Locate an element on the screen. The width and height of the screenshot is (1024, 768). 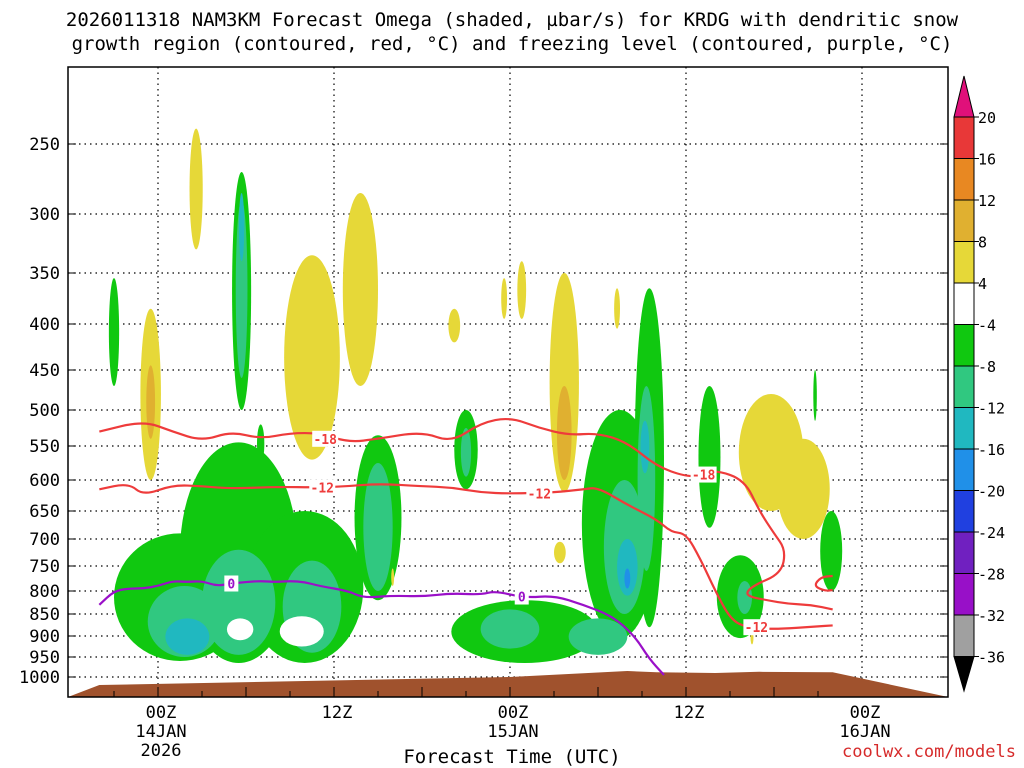
colorbar-label: -4 is located at coordinates (987, 326).